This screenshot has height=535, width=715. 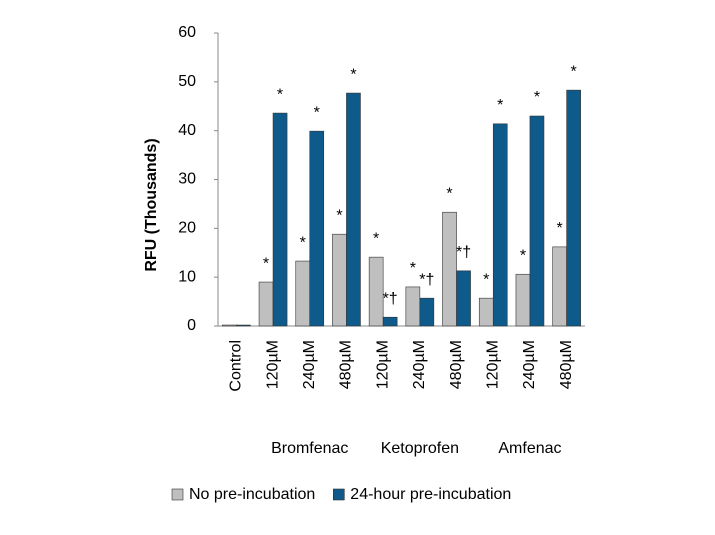 What do you see at coordinates (187, 81) in the screenshot?
I see `y-tick-label: 50` at bounding box center [187, 81].